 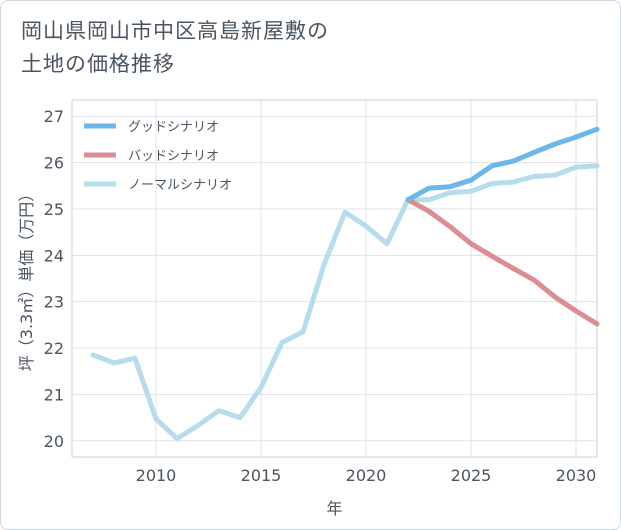 I want to click on y-tick-label: 24, so click(x=54, y=255).